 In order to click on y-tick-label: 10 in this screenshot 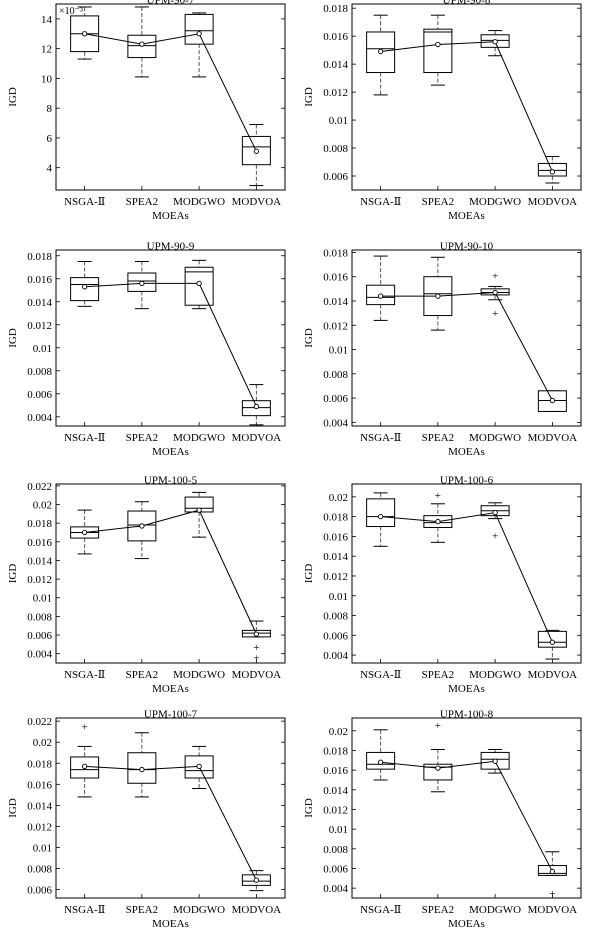, I will do `click(47, 79)`.